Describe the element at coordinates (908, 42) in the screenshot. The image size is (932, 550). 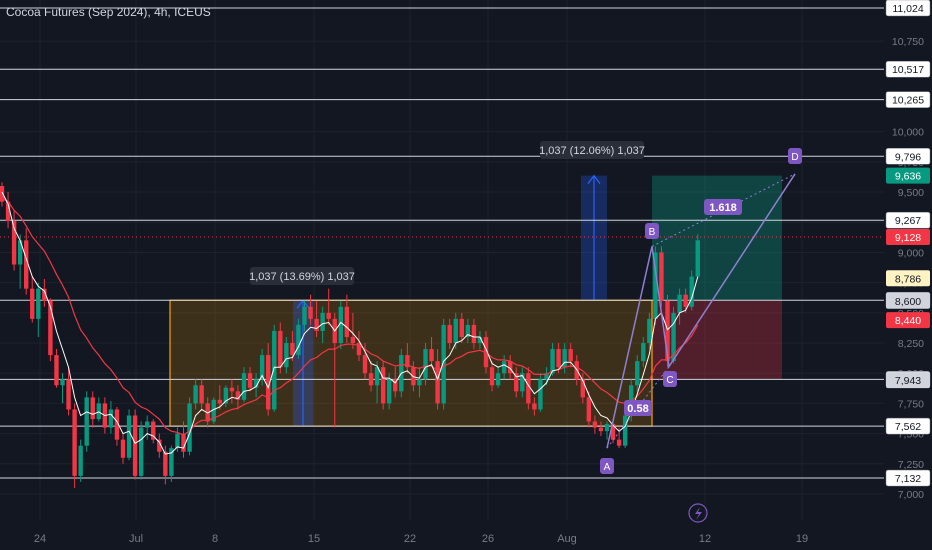
I see `price-tick-label: 10,750` at that location.